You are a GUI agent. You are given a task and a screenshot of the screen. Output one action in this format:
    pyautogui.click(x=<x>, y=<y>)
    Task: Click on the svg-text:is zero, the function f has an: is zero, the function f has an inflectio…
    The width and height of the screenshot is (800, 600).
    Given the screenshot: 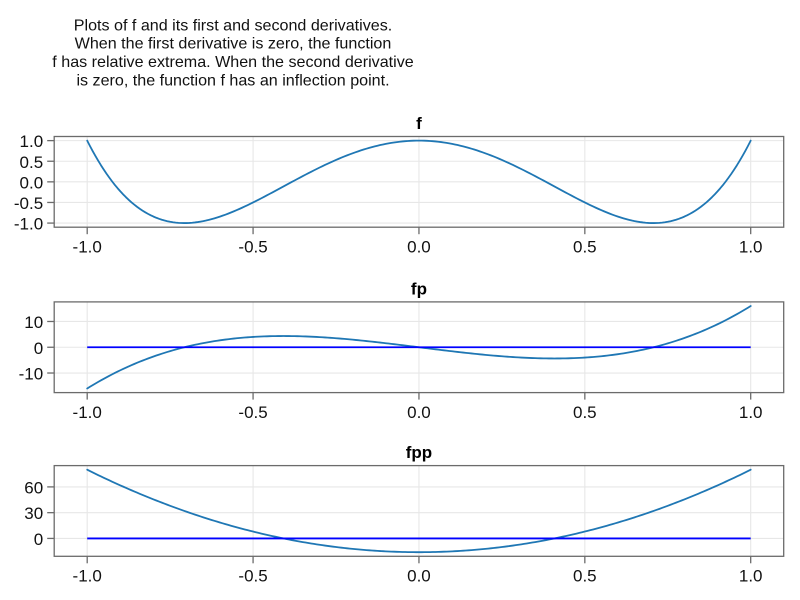 What is the action you would take?
    pyautogui.click(x=232, y=81)
    